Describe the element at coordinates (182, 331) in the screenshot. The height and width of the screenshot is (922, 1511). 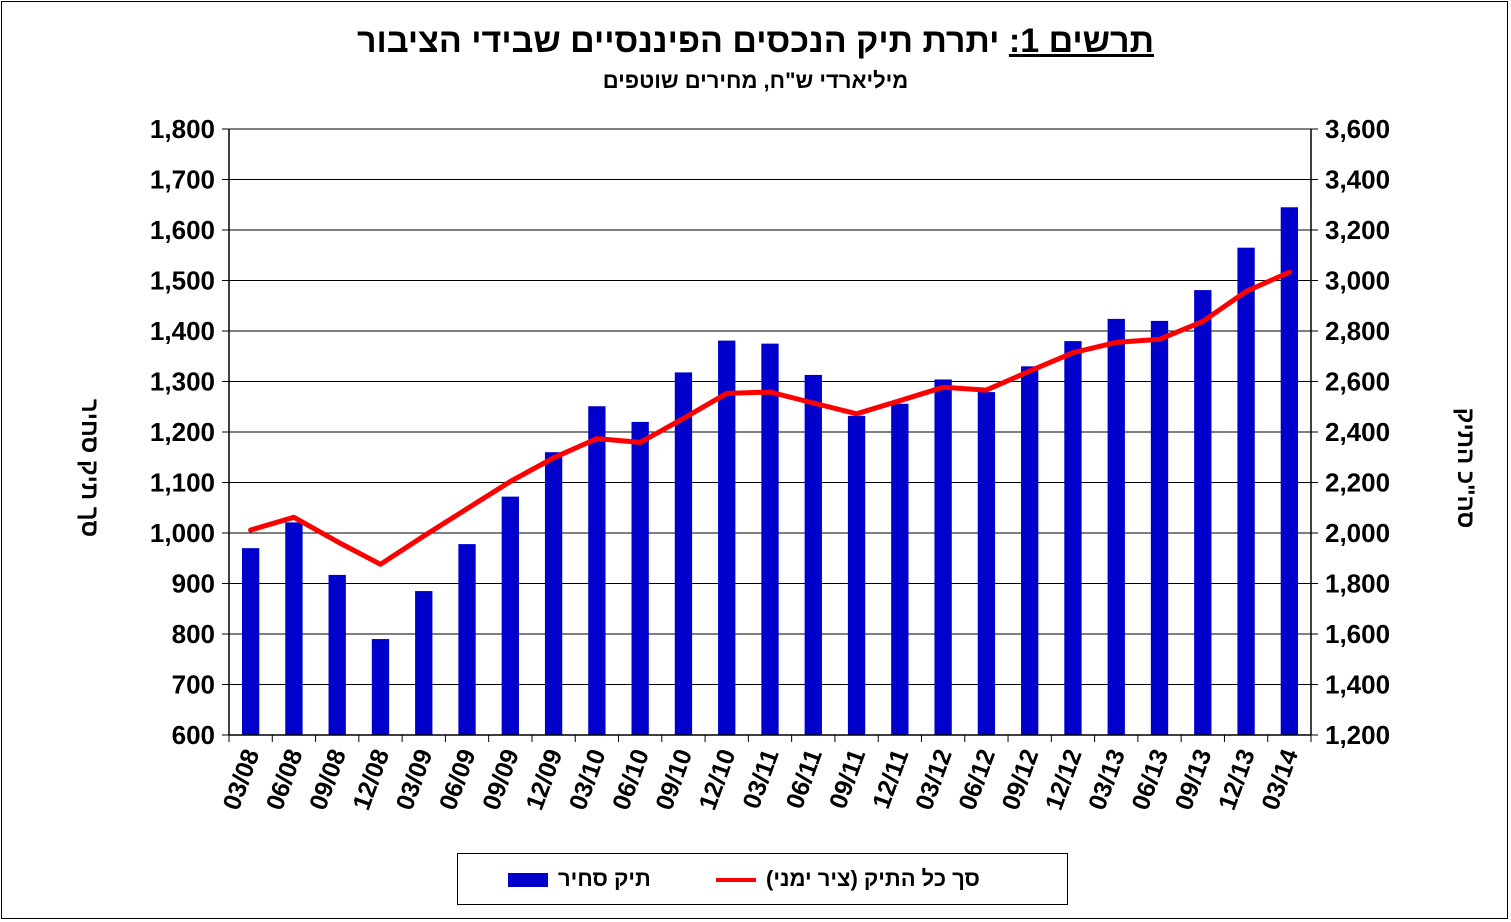
I see `left-tick-label: 1,400` at that location.